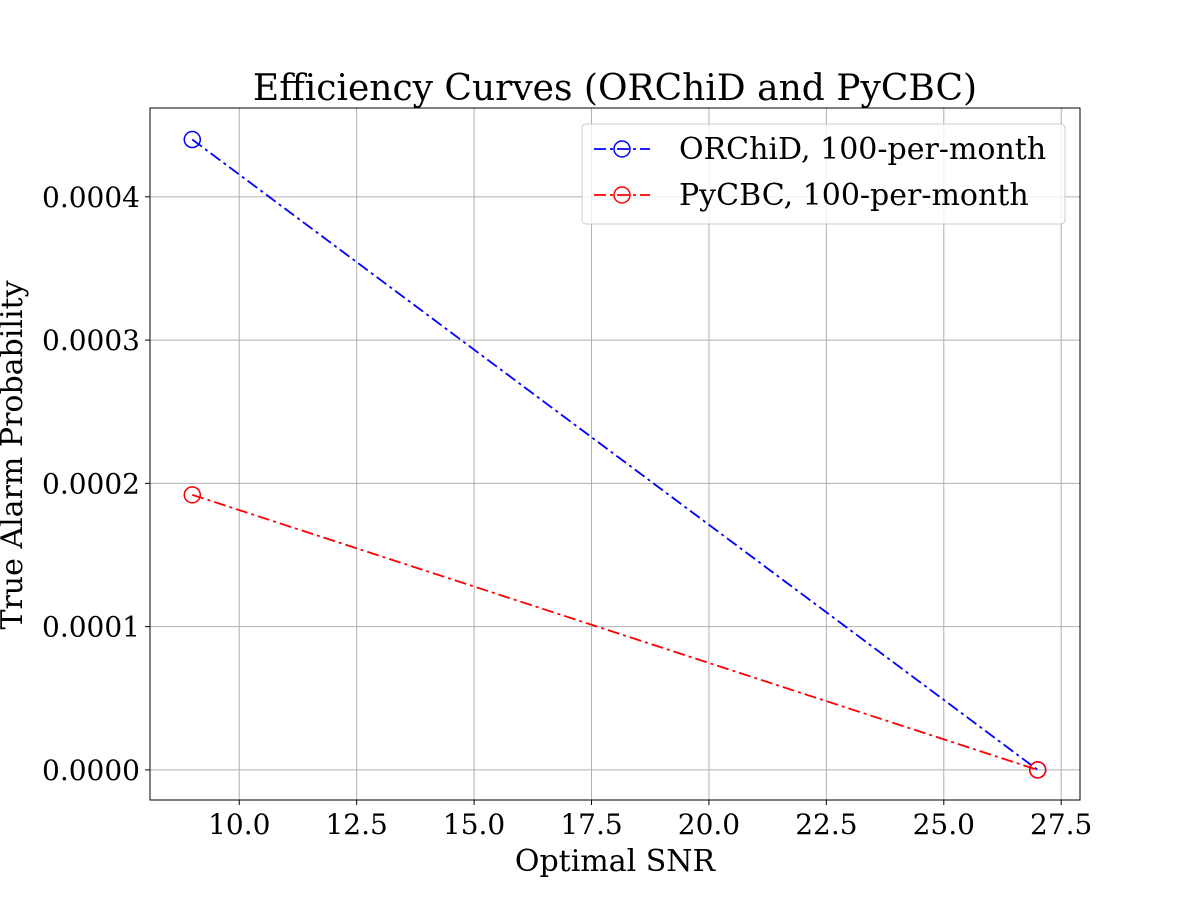 This screenshot has height=900, width=1200. Describe the element at coordinates (615, 88) in the screenshot. I see `chart-title: Efficiency Curves (ORChiD and PyCBC)` at that location.